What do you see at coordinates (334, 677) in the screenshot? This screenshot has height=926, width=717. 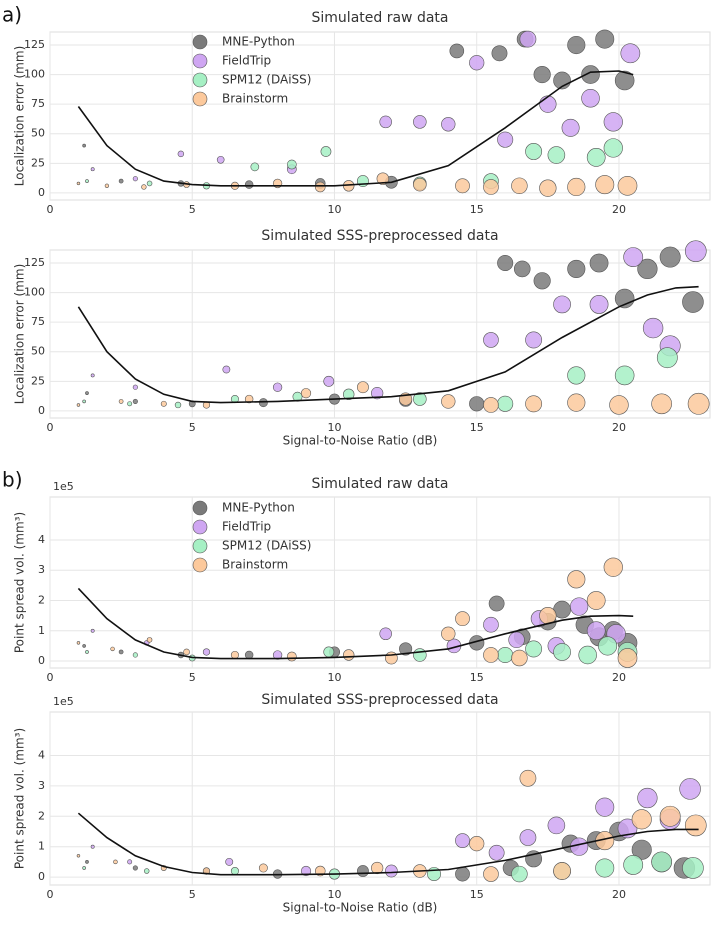 I see `x-tick-label: 10` at bounding box center [334, 677].